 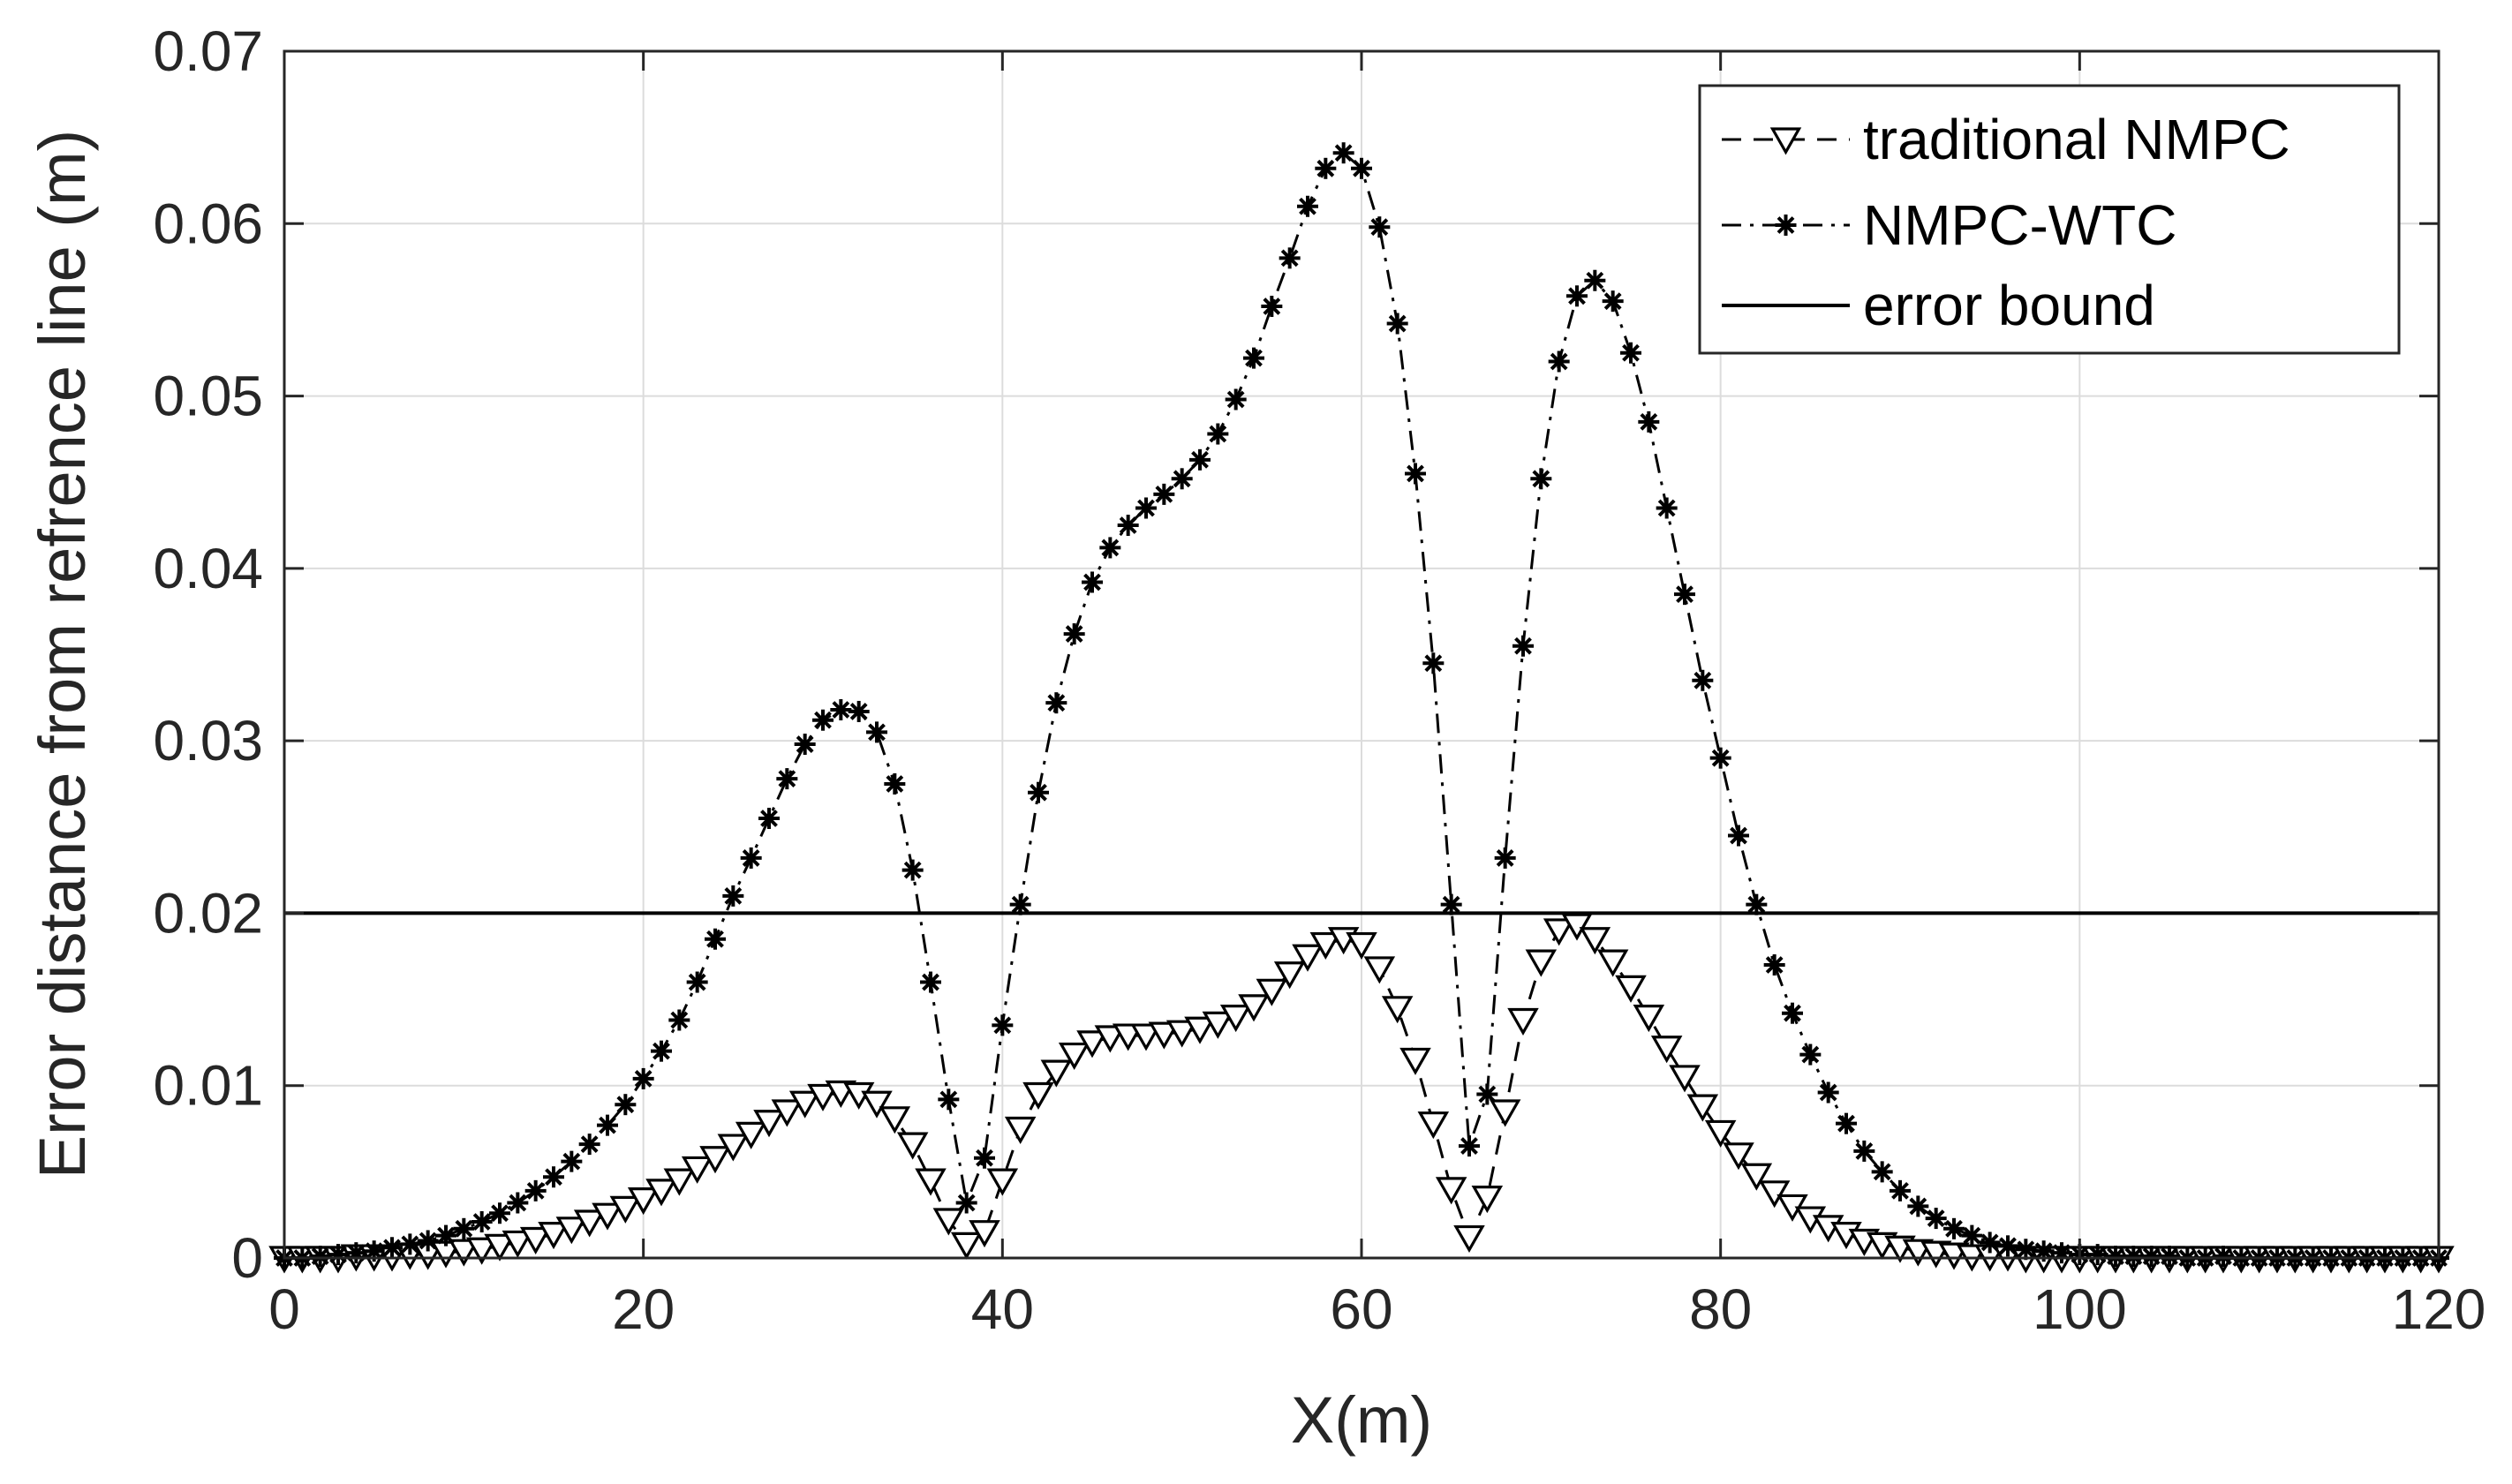 What do you see at coordinates (1361, 1309) in the screenshot?
I see `x-tick-label: 60` at bounding box center [1361, 1309].